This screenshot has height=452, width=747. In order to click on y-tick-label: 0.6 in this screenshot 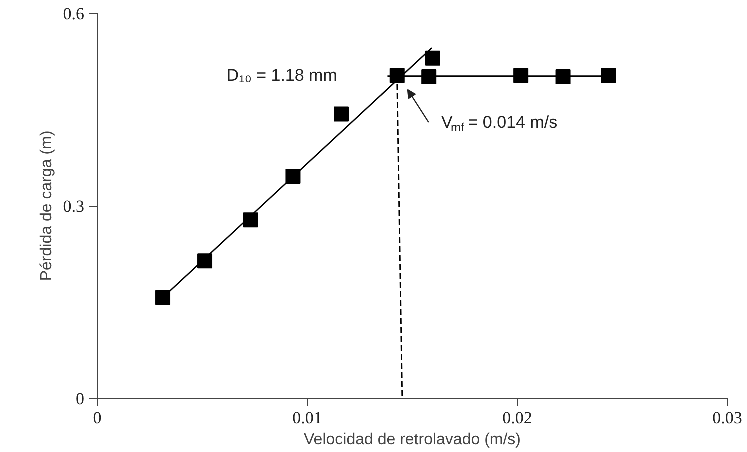, I will do `click(73, 14)`.